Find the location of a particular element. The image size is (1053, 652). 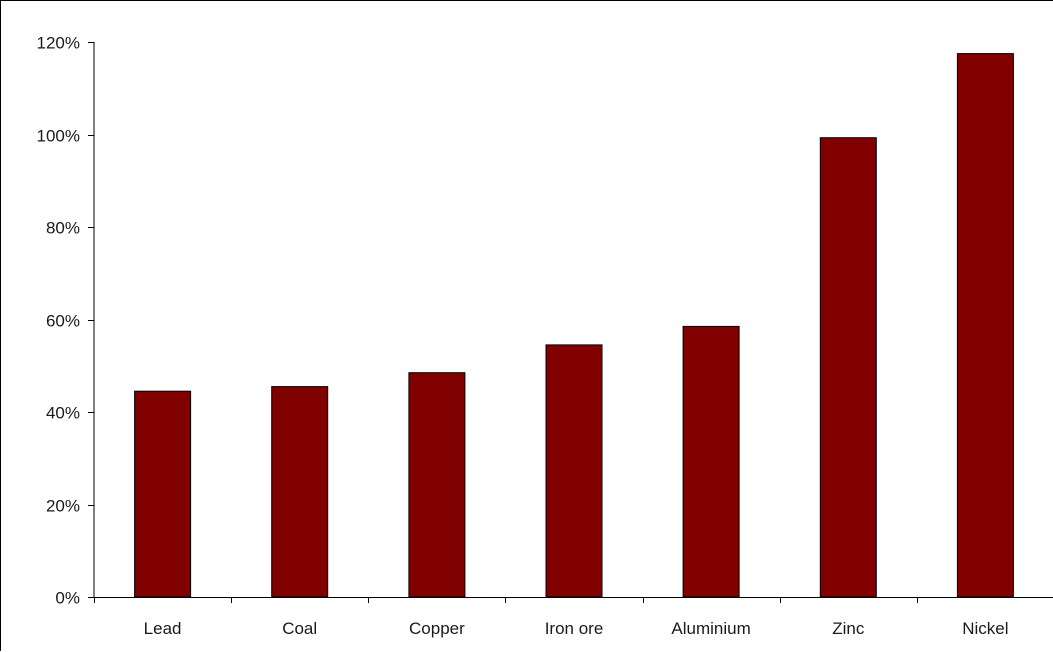

y-tick-label: 0% is located at coordinates (67, 598).